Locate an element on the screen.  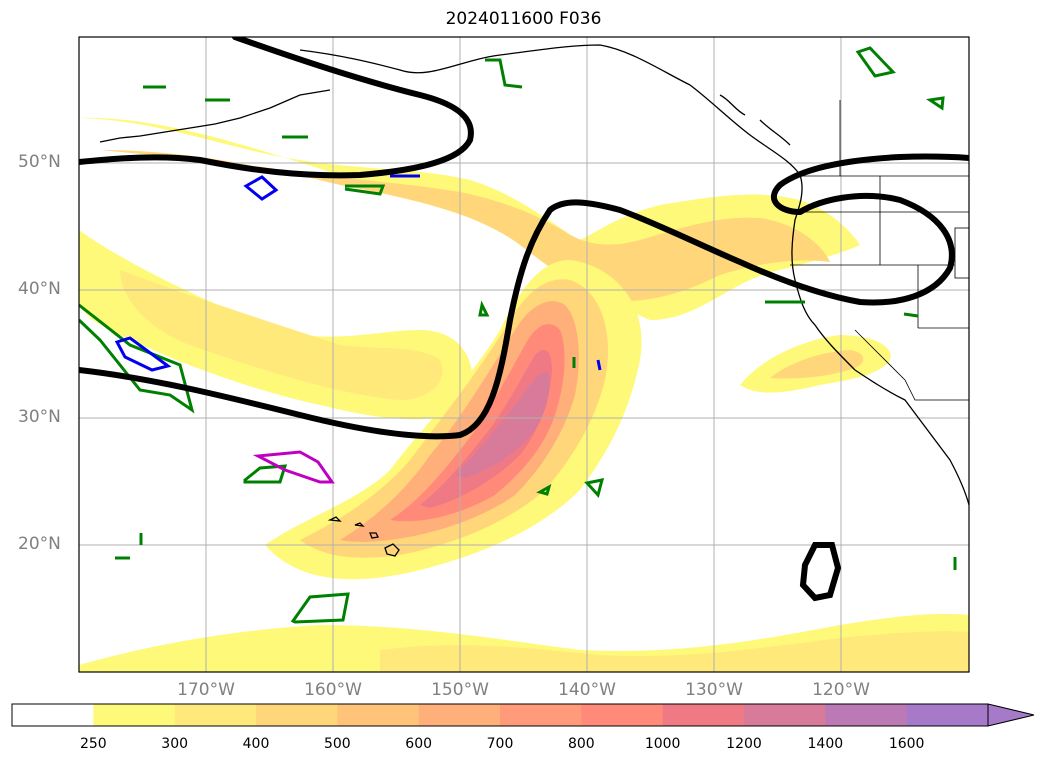
lon-label-140w: 140°W is located at coordinates (587, 690).